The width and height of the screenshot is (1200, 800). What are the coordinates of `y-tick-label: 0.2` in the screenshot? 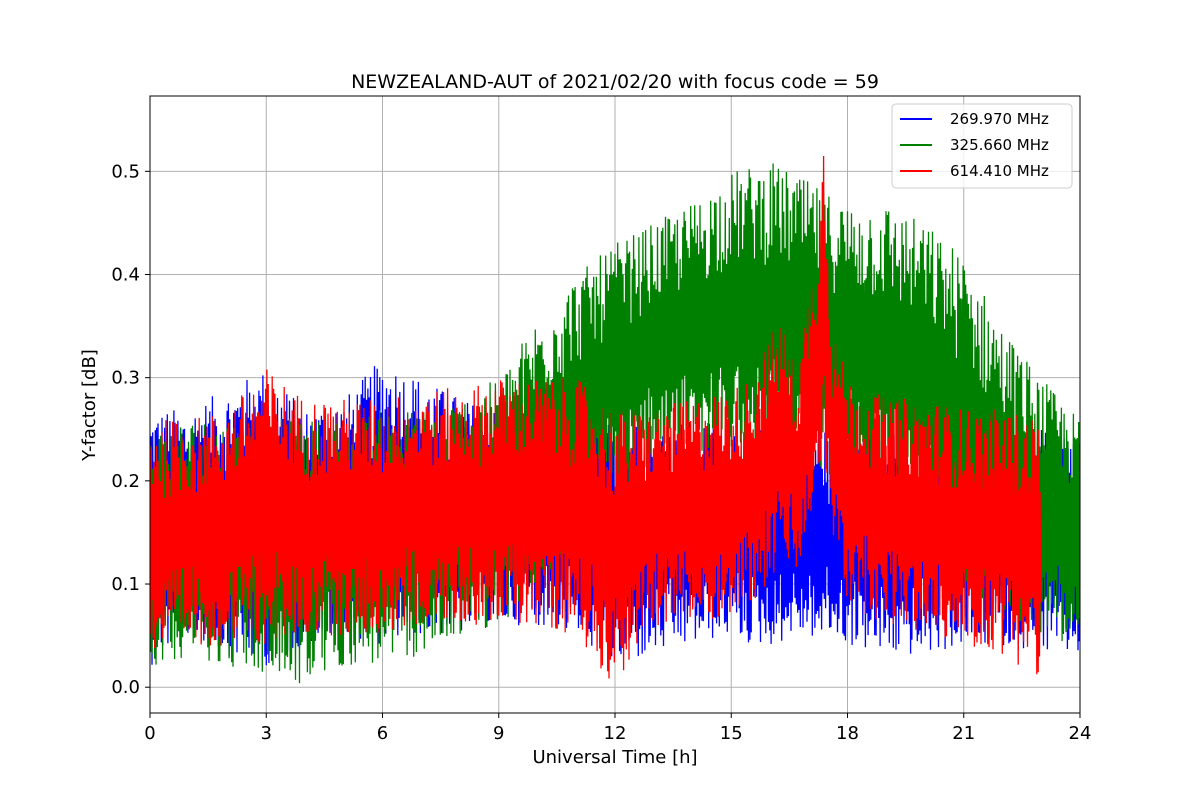 It's located at (125, 481).